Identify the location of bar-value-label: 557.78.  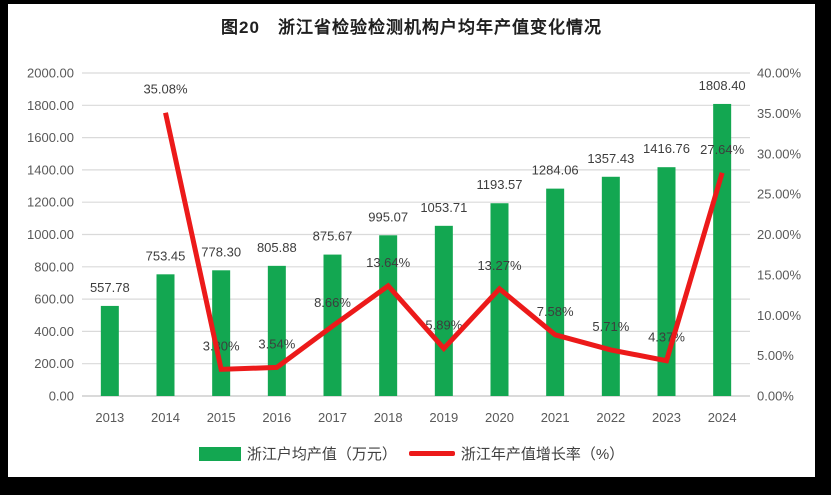
(110, 287).